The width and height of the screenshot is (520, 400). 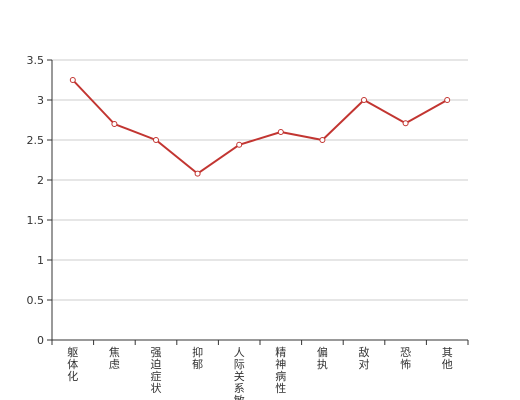 I want to click on x-tick-label: 抑郁, so click(x=197, y=358).